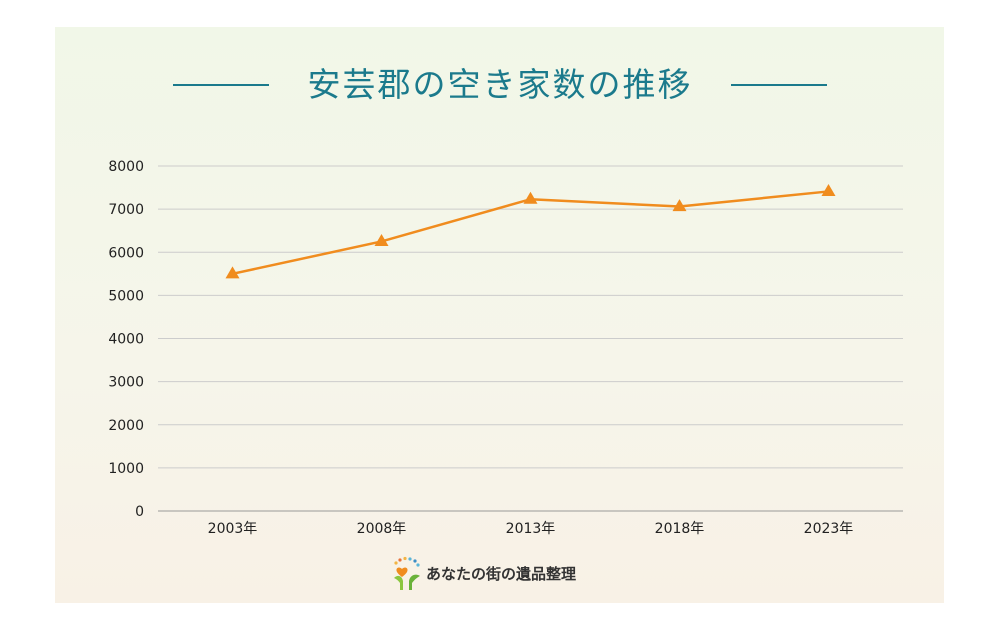 The height and width of the screenshot is (620, 1000). I want to click on x-axis-ticks: 2003年 2008年 2013年 2018年 2023年, so click(531, 529).